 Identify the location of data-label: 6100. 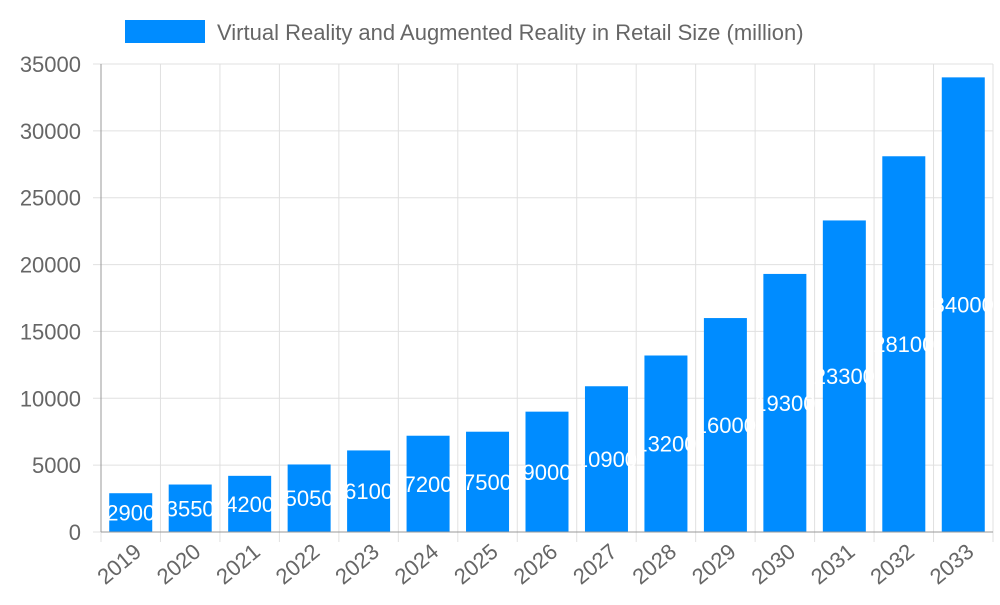
(368, 491).